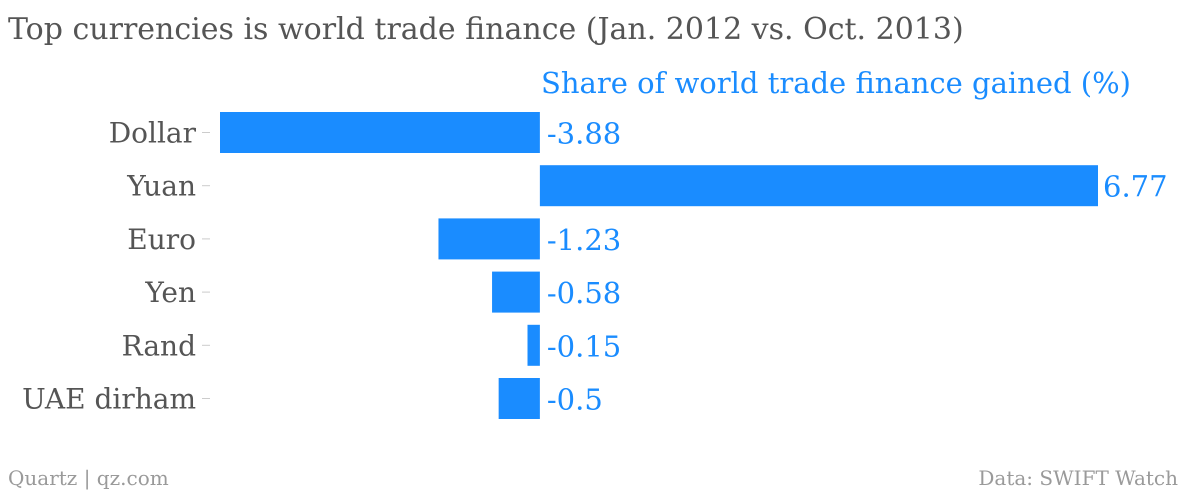 The image size is (1200, 498). I want to click on category-label: Euro, so click(161, 239).